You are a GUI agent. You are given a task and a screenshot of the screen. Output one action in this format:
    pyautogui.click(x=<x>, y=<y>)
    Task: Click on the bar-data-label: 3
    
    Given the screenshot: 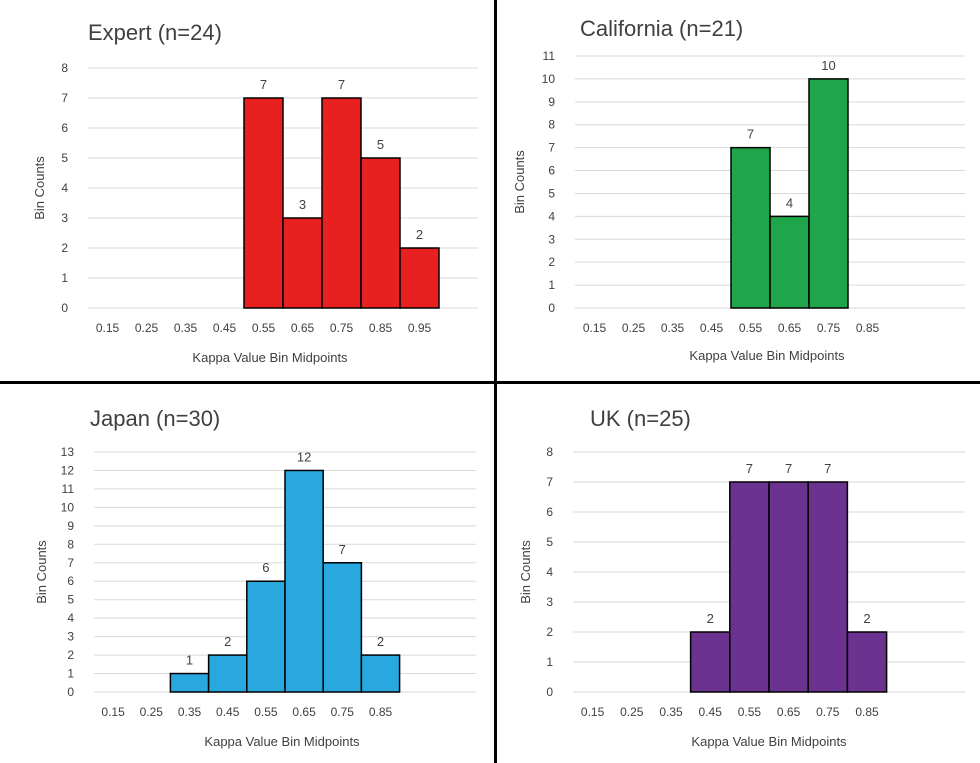 What is the action you would take?
    pyautogui.click(x=302, y=204)
    